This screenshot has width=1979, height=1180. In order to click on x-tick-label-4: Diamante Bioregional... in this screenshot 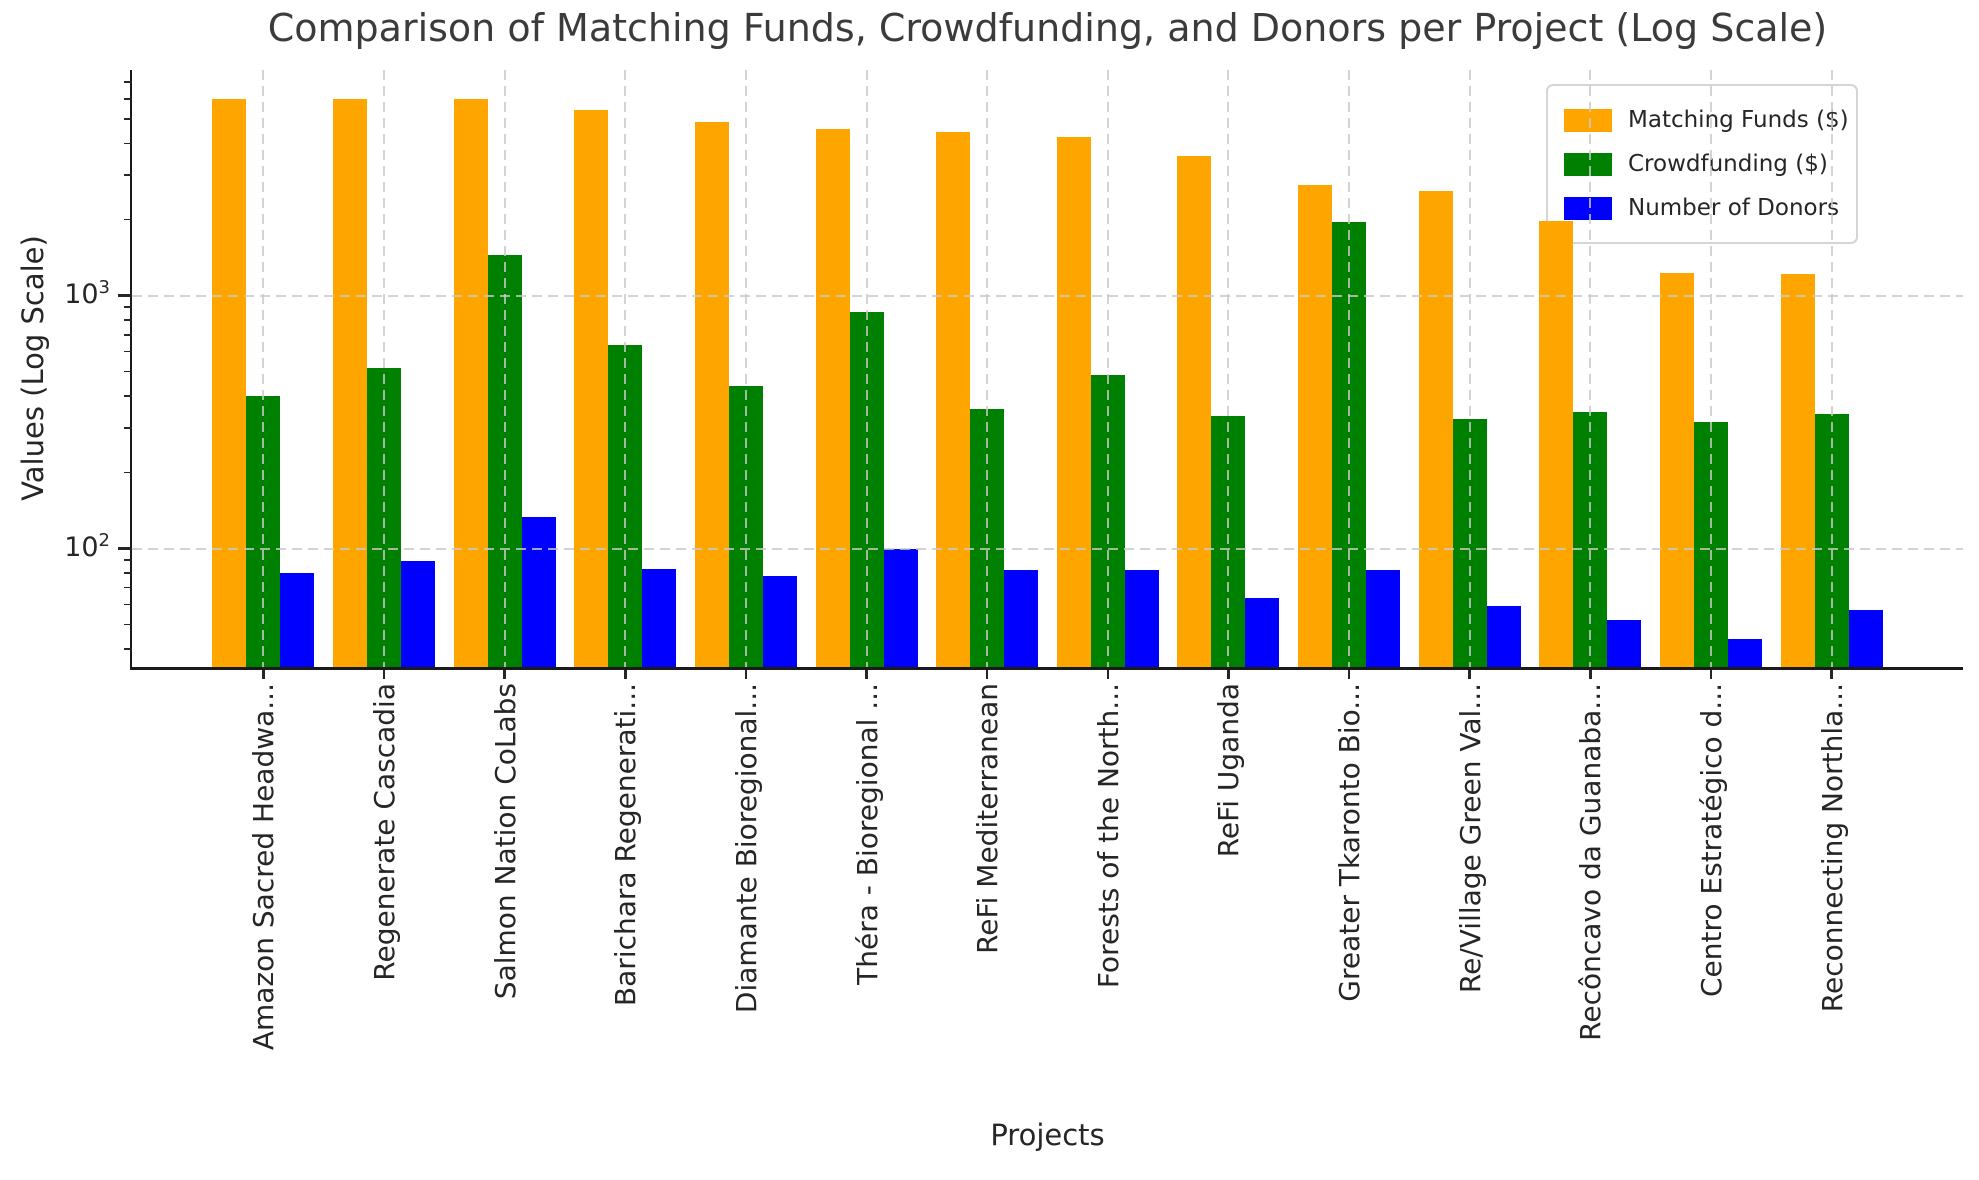, I will do `click(746, 848)`.